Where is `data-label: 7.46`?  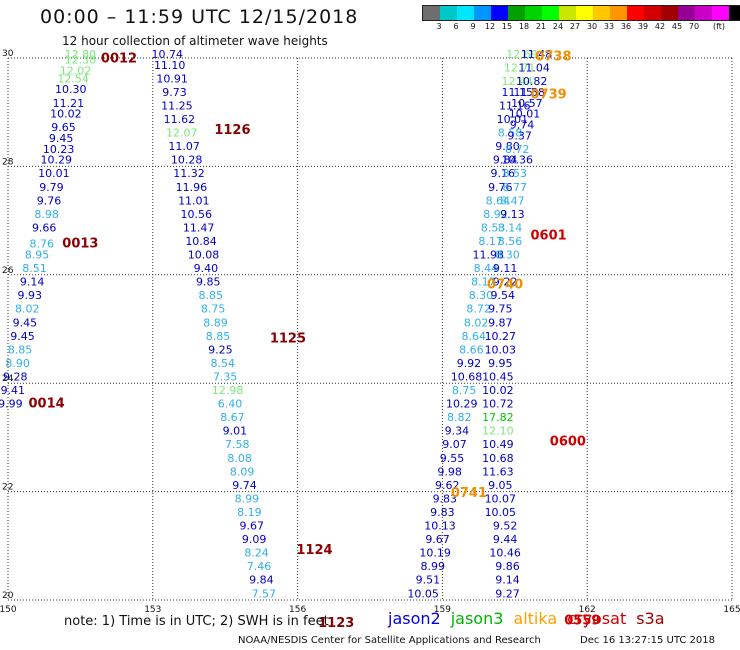
data-label: 7.46 is located at coordinates (259, 566).